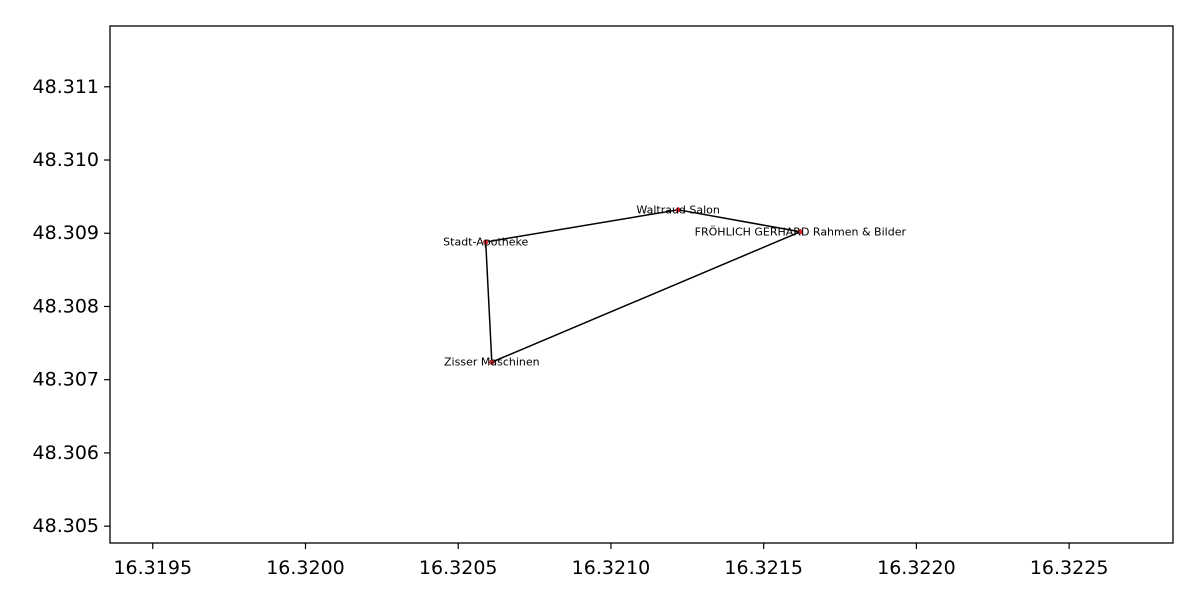  Describe the element at coordinates (763, 568) in the screenshot. I see `x-tick-label: 16.3215` at that location.